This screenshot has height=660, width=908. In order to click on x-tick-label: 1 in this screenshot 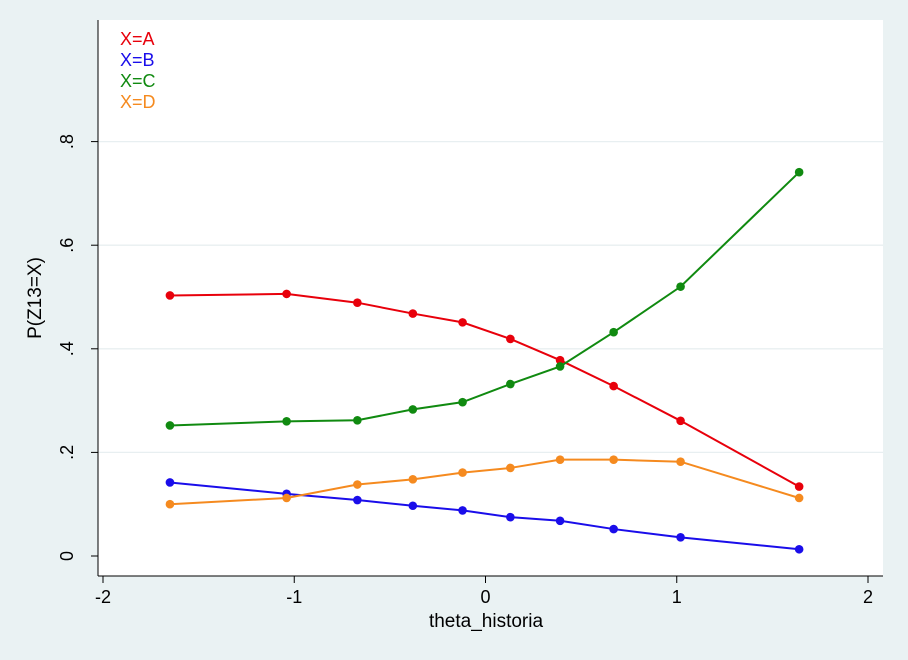, I will do `click(677, 597)`.